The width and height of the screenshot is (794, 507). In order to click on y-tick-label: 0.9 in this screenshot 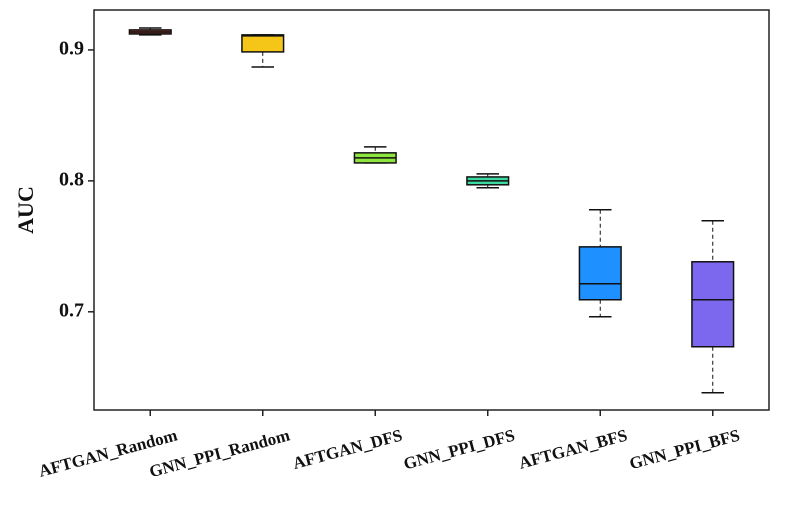, I will do `click(71, 49)`.